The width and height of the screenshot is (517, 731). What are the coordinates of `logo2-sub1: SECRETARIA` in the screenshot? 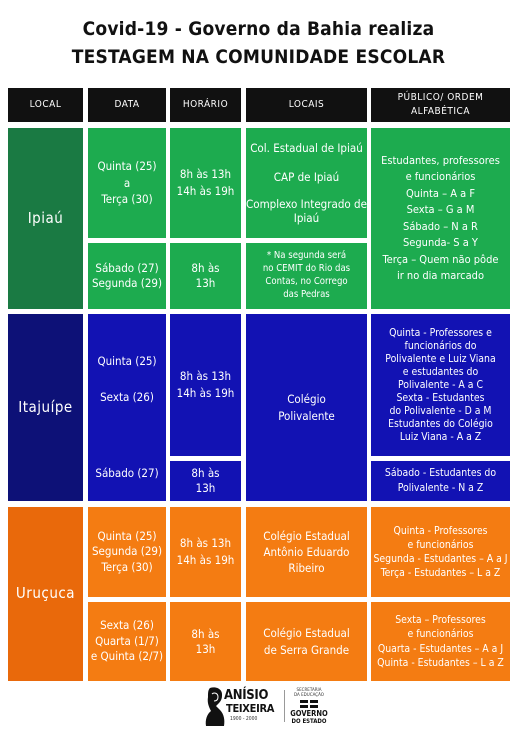 It's located at (309, 690).